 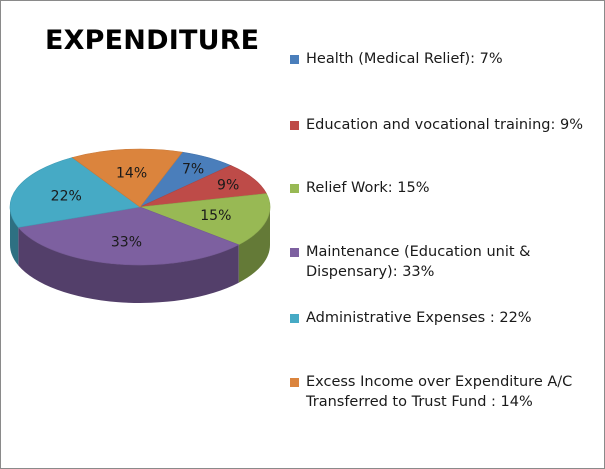 I want to click on legend-item-2: Relief Work: 15%, so click(x=442, y=188).